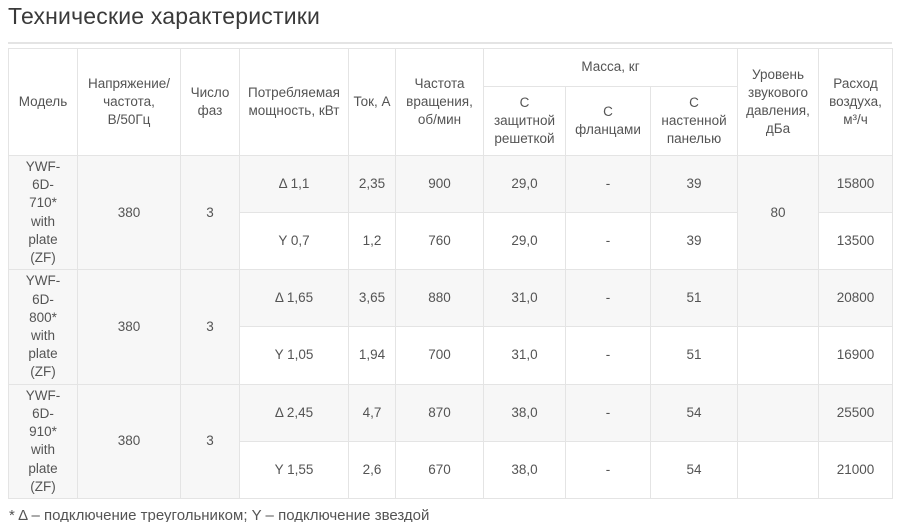 Image resolution: width=902 pixels, height=522 pixels. I want to click on col-header-current: Ток, А, so click(372, 102).